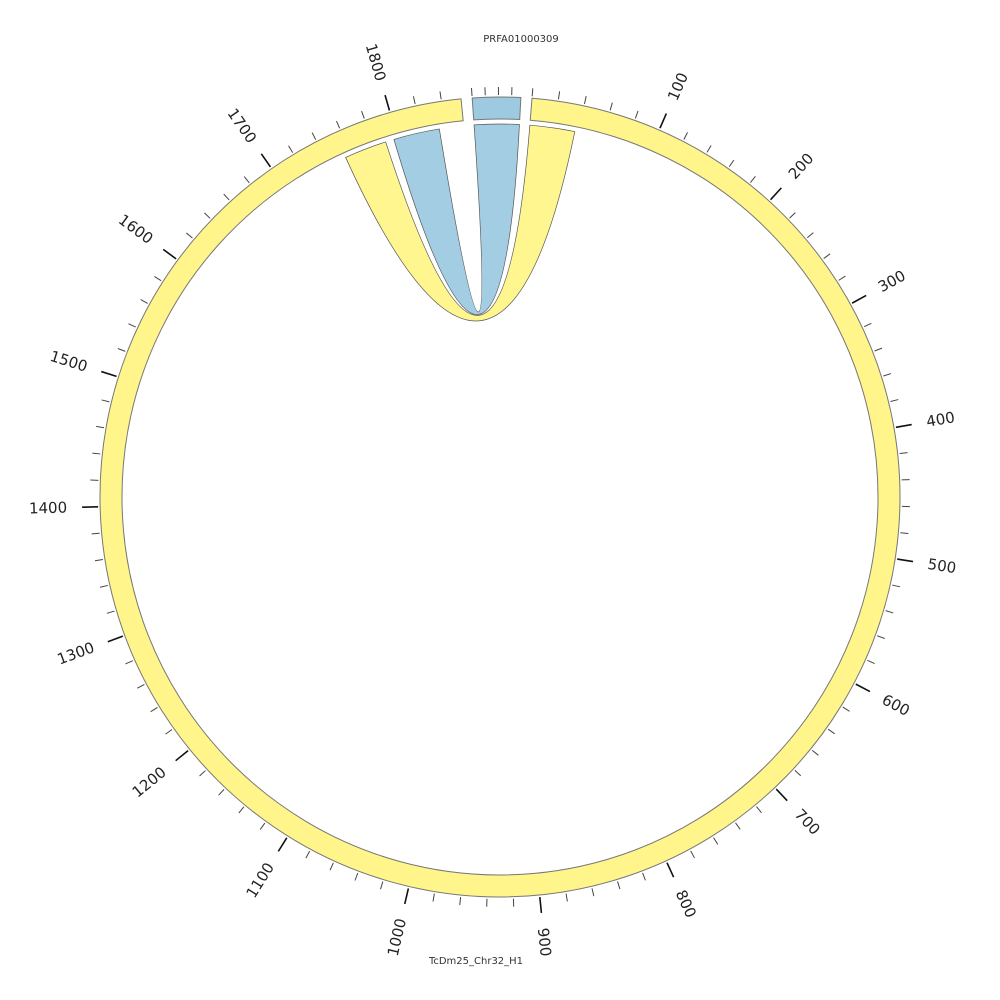 Image resolution: width=1000 pixels, height=1000 pixels. Describe the element at coordinates (76, 653) in the screenshot. I see `tick-label-1300: 1300` at that location.